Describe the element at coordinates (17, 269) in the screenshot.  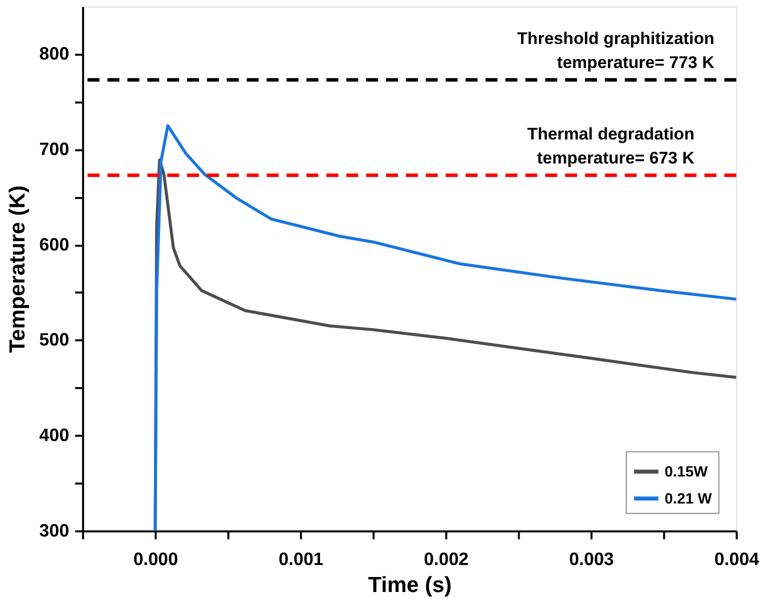
I see `y-axis-title: Temperature (K)` at that location.